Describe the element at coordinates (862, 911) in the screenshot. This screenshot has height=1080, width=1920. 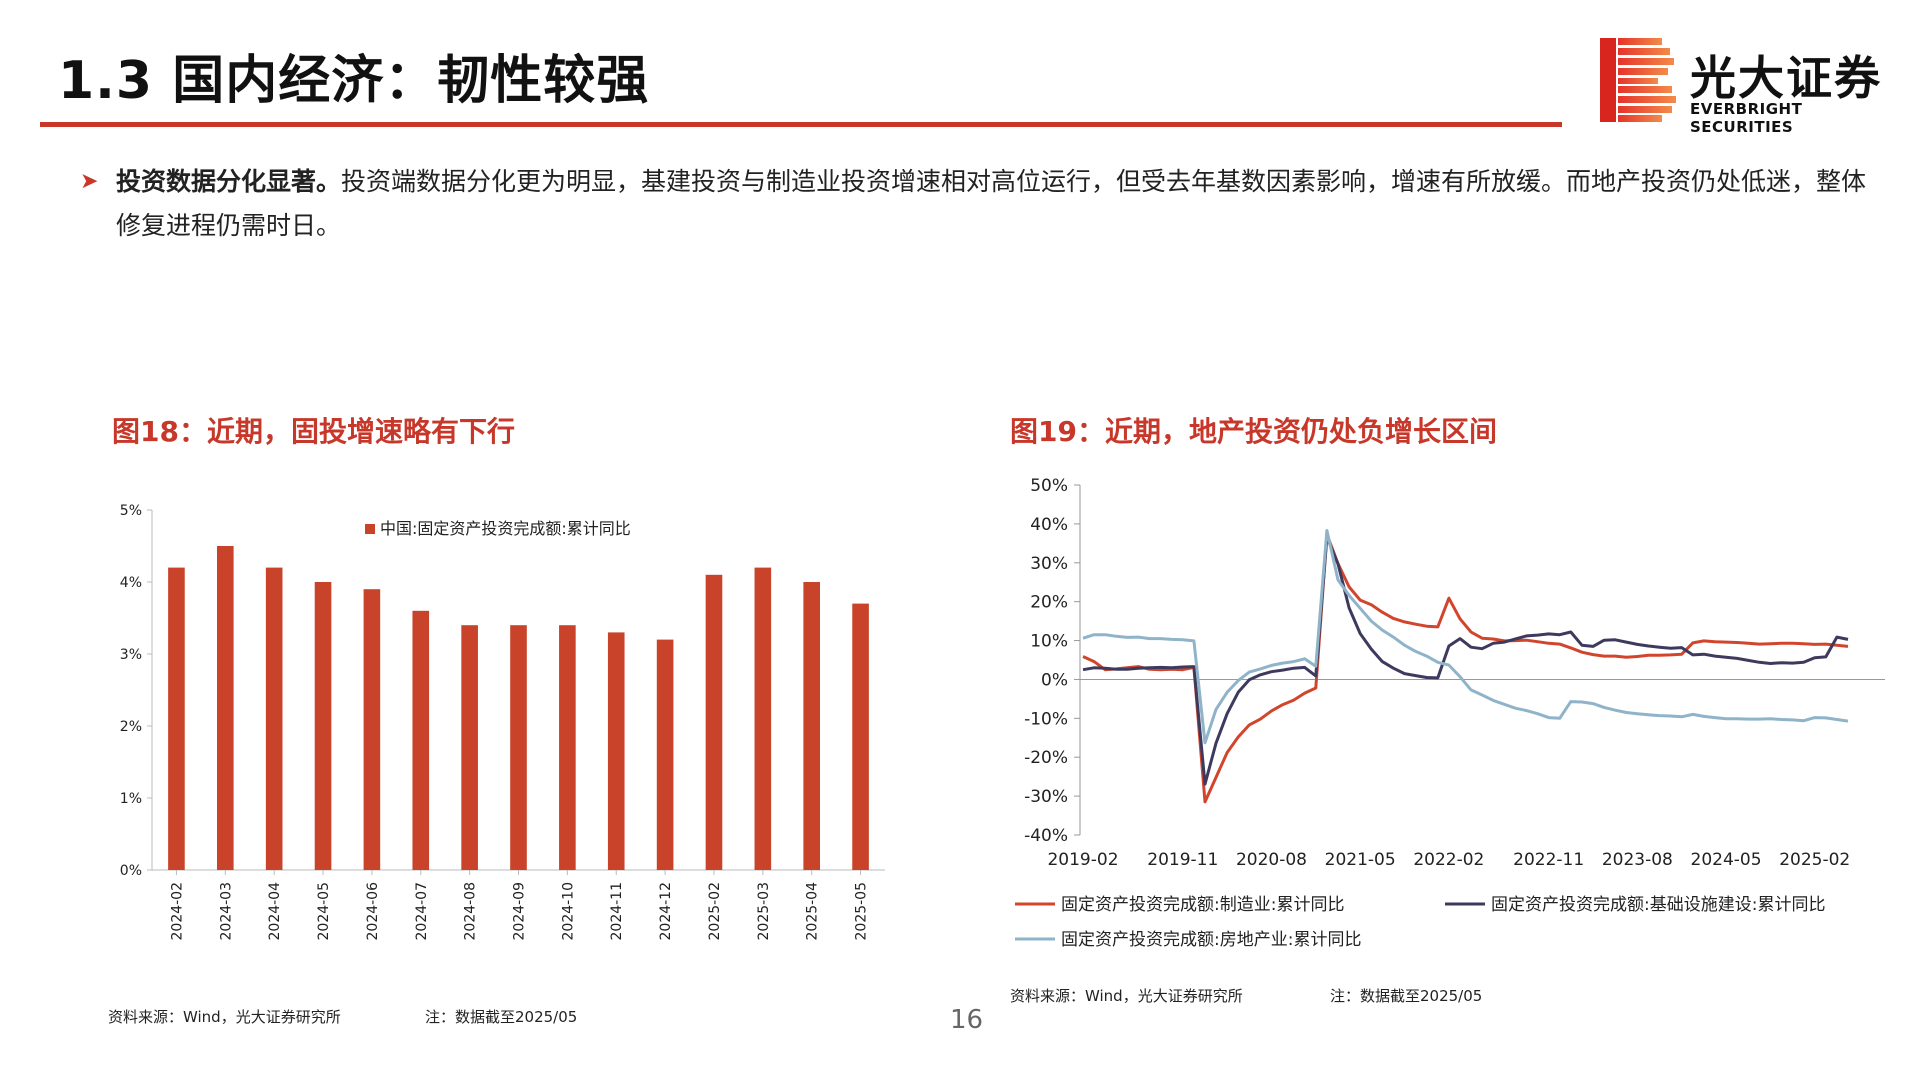
I see `x-tick-label: 2025-05` at that location.